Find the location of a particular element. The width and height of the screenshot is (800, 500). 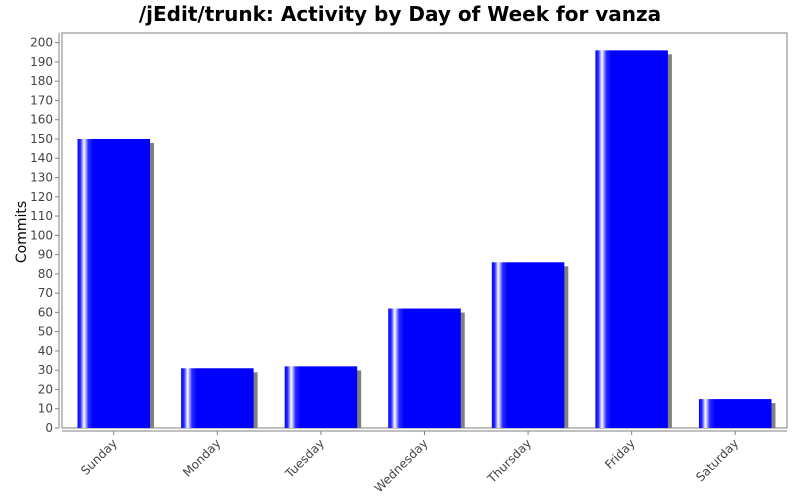

x-tick-label: Sunday is located at coordinates (99, 457).